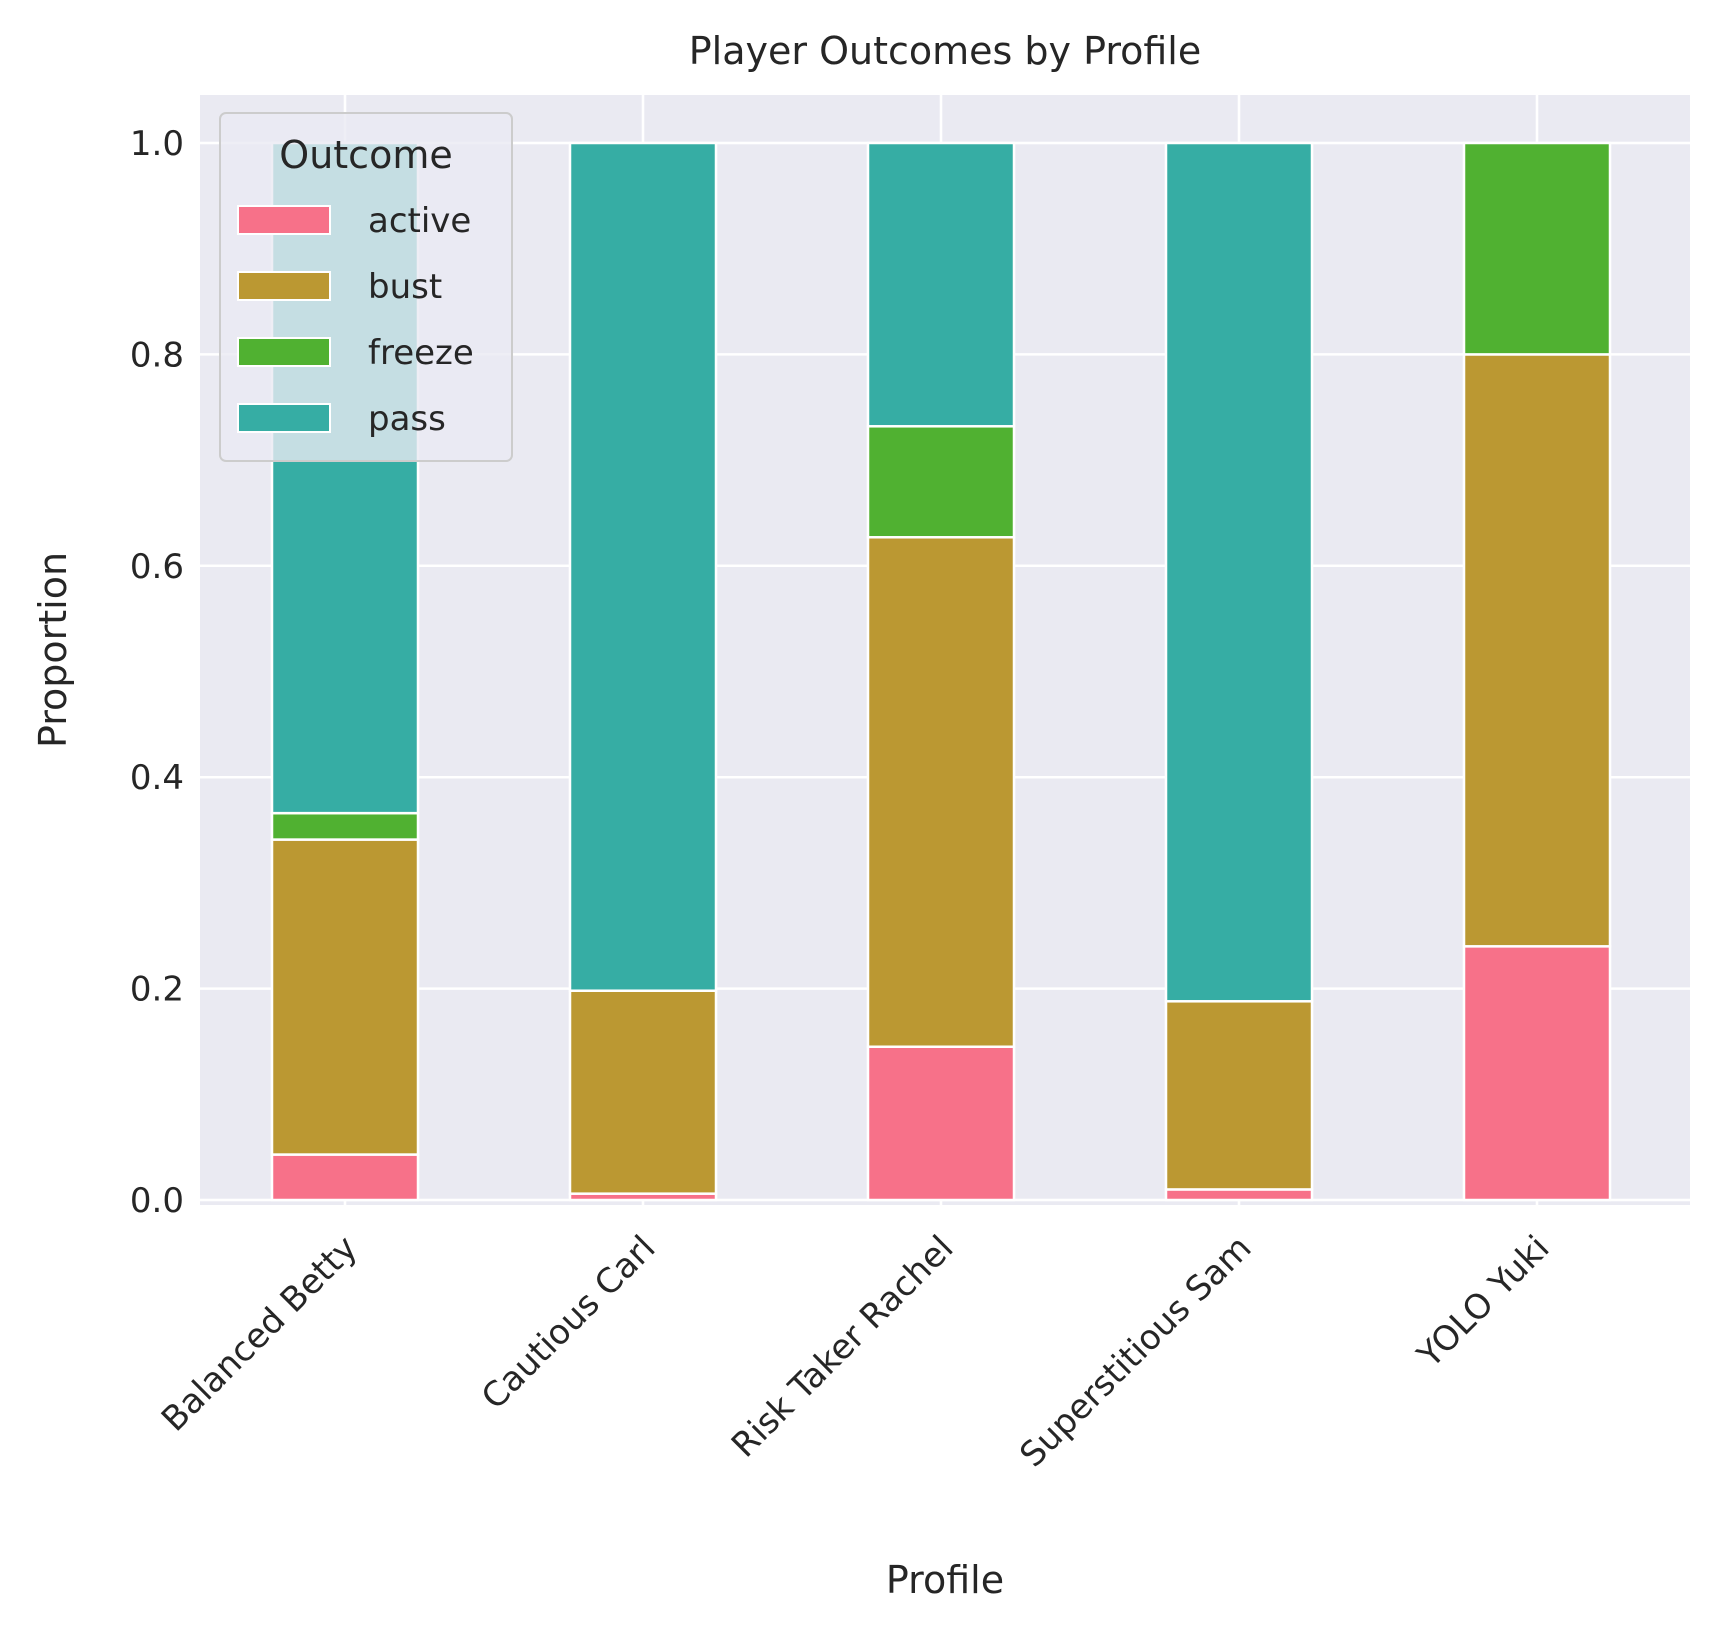 The height and width of the screenshot is (1625, 1714). What do you see at coordinates (284, 220) in the screenshot?
I see `legend-swatch-active` at bounding box center [284, 220].